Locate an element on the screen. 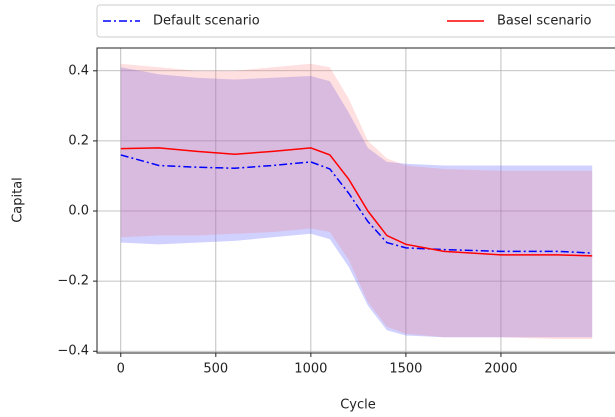 This screenshot has width=615, height=417. y-tick-label: 0.2 is located at coordinates (78, 140).